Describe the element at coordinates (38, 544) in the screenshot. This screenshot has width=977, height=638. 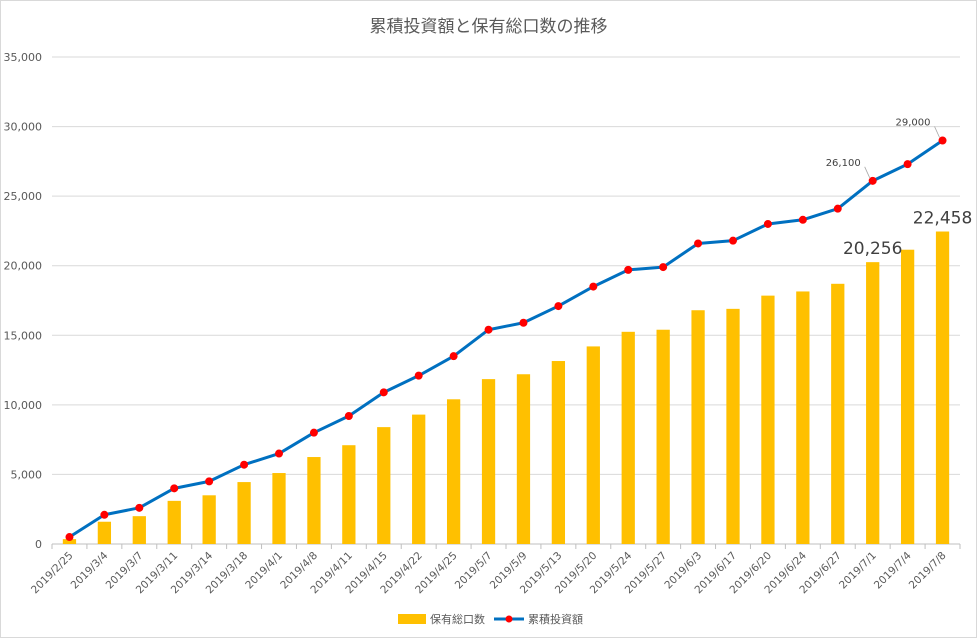
I see `y-tick-label: 0` at that location.